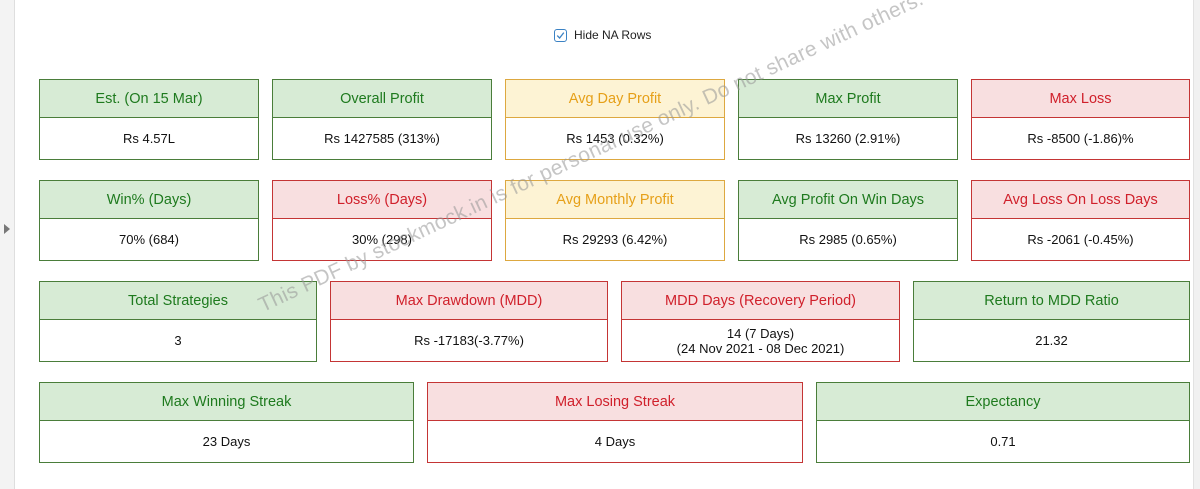 The image size is (1200, 489). I want to click on stat-title: Max Profit, so click(848, 99).